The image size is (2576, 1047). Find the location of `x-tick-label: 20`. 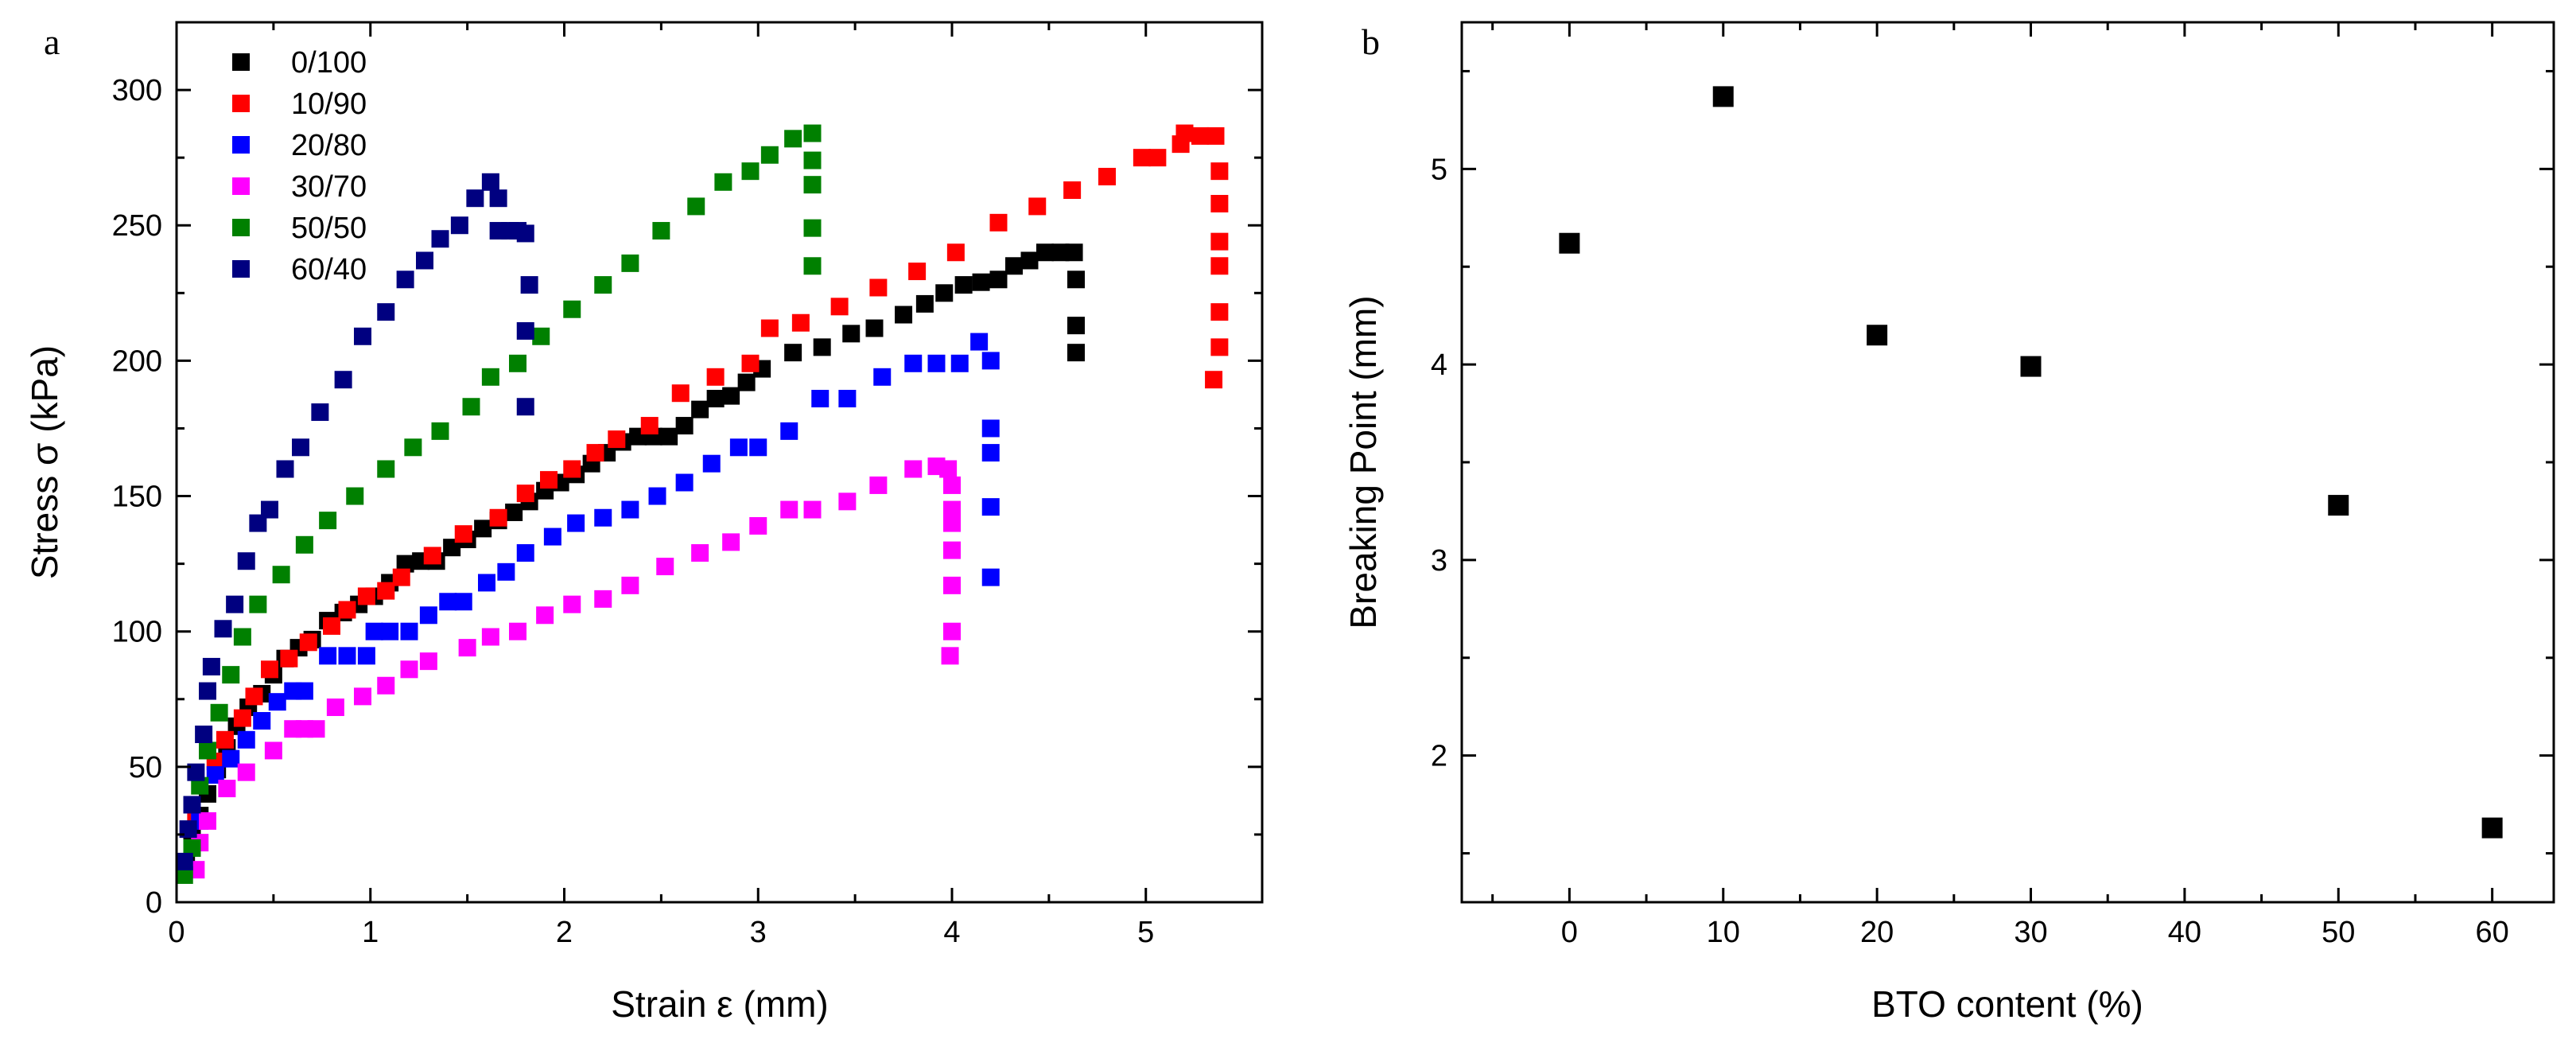

x-tick-label: 20 is located at coordinates (1877, 932).